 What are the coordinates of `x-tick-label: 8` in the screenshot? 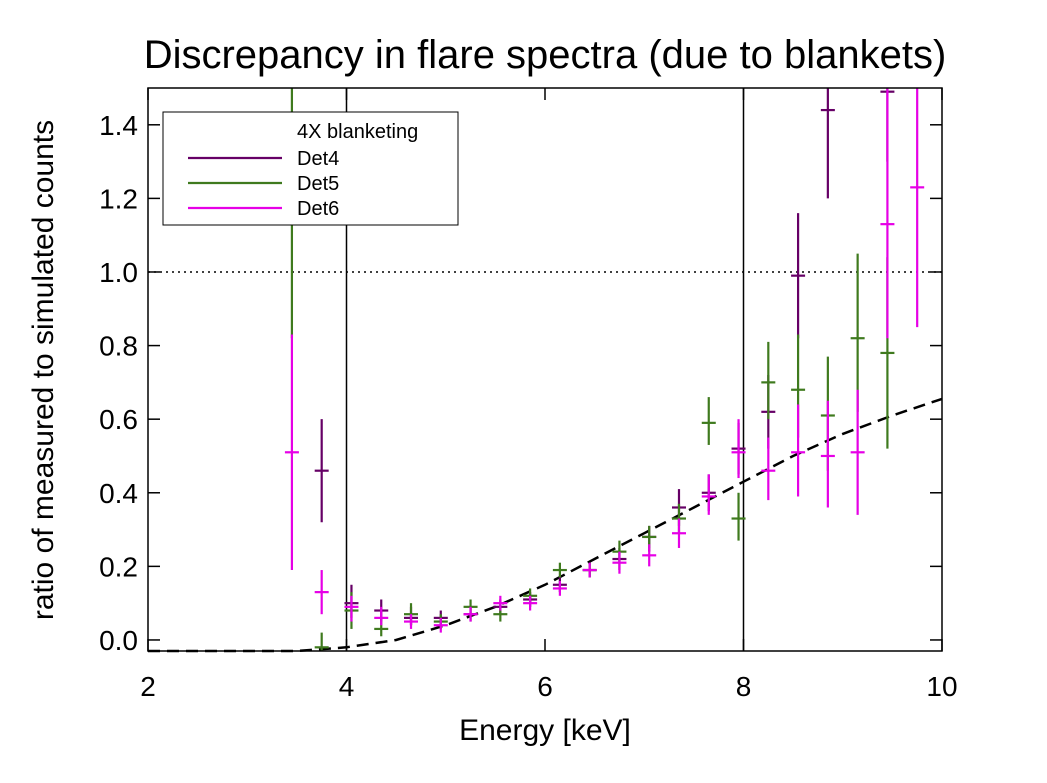 It's located at (744, 686).